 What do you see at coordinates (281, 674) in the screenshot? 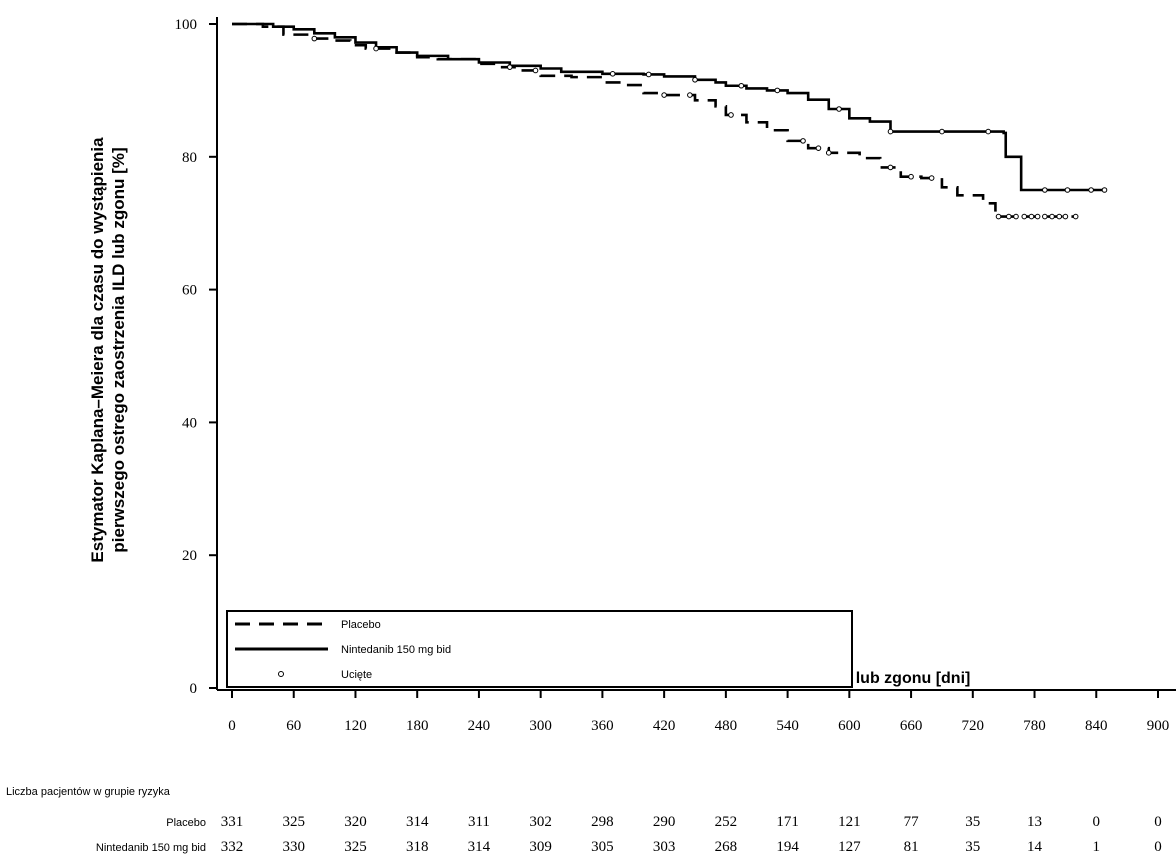
I see `legend-censored-marker` at bounding box center [281, 674].